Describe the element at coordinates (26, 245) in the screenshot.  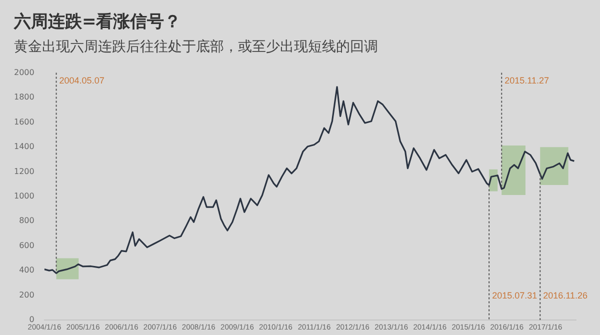
I see `y-tick-label: 600` at that location.